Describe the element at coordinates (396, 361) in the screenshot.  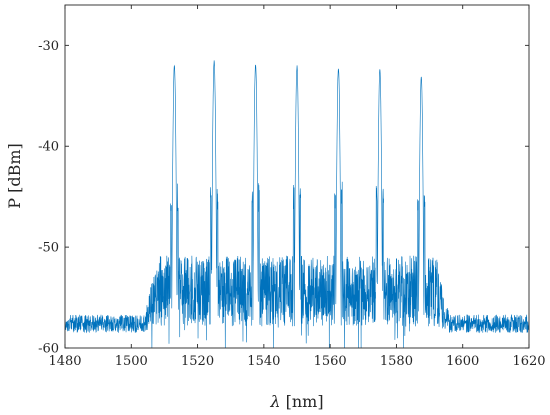
I see `x-tick-label: 1580` at that location.